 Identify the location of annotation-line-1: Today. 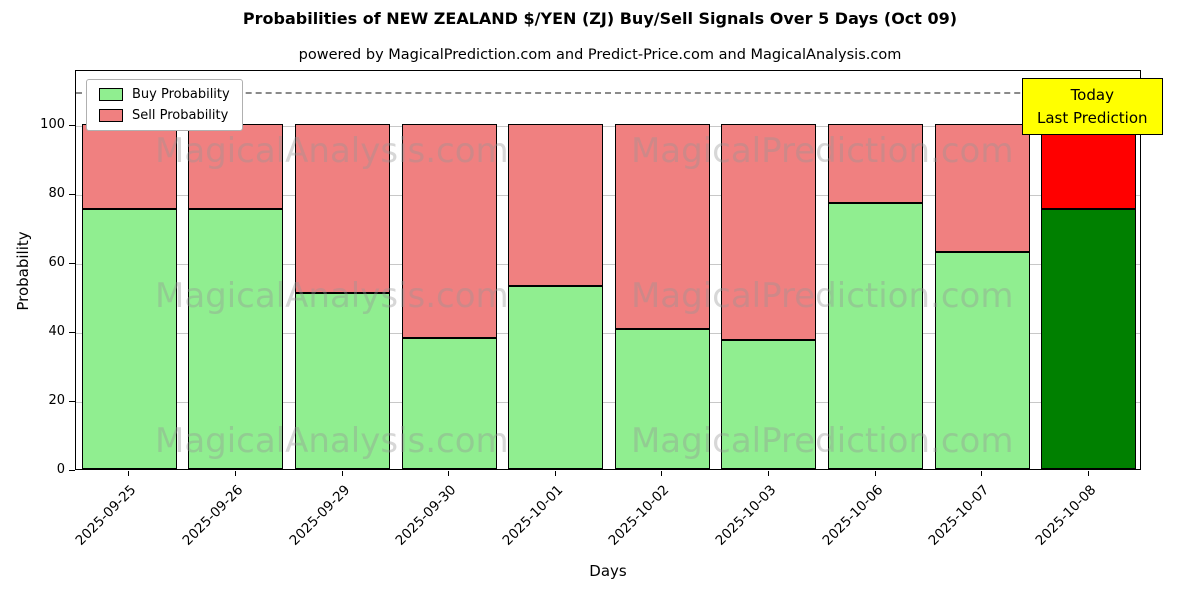
(1092, 95).